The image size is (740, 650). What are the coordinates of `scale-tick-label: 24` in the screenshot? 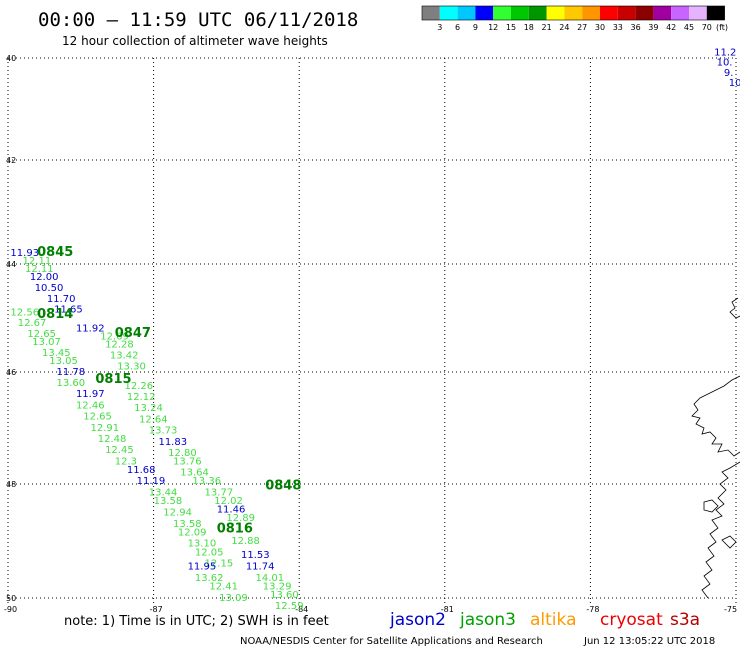 It's located at (564, 27).